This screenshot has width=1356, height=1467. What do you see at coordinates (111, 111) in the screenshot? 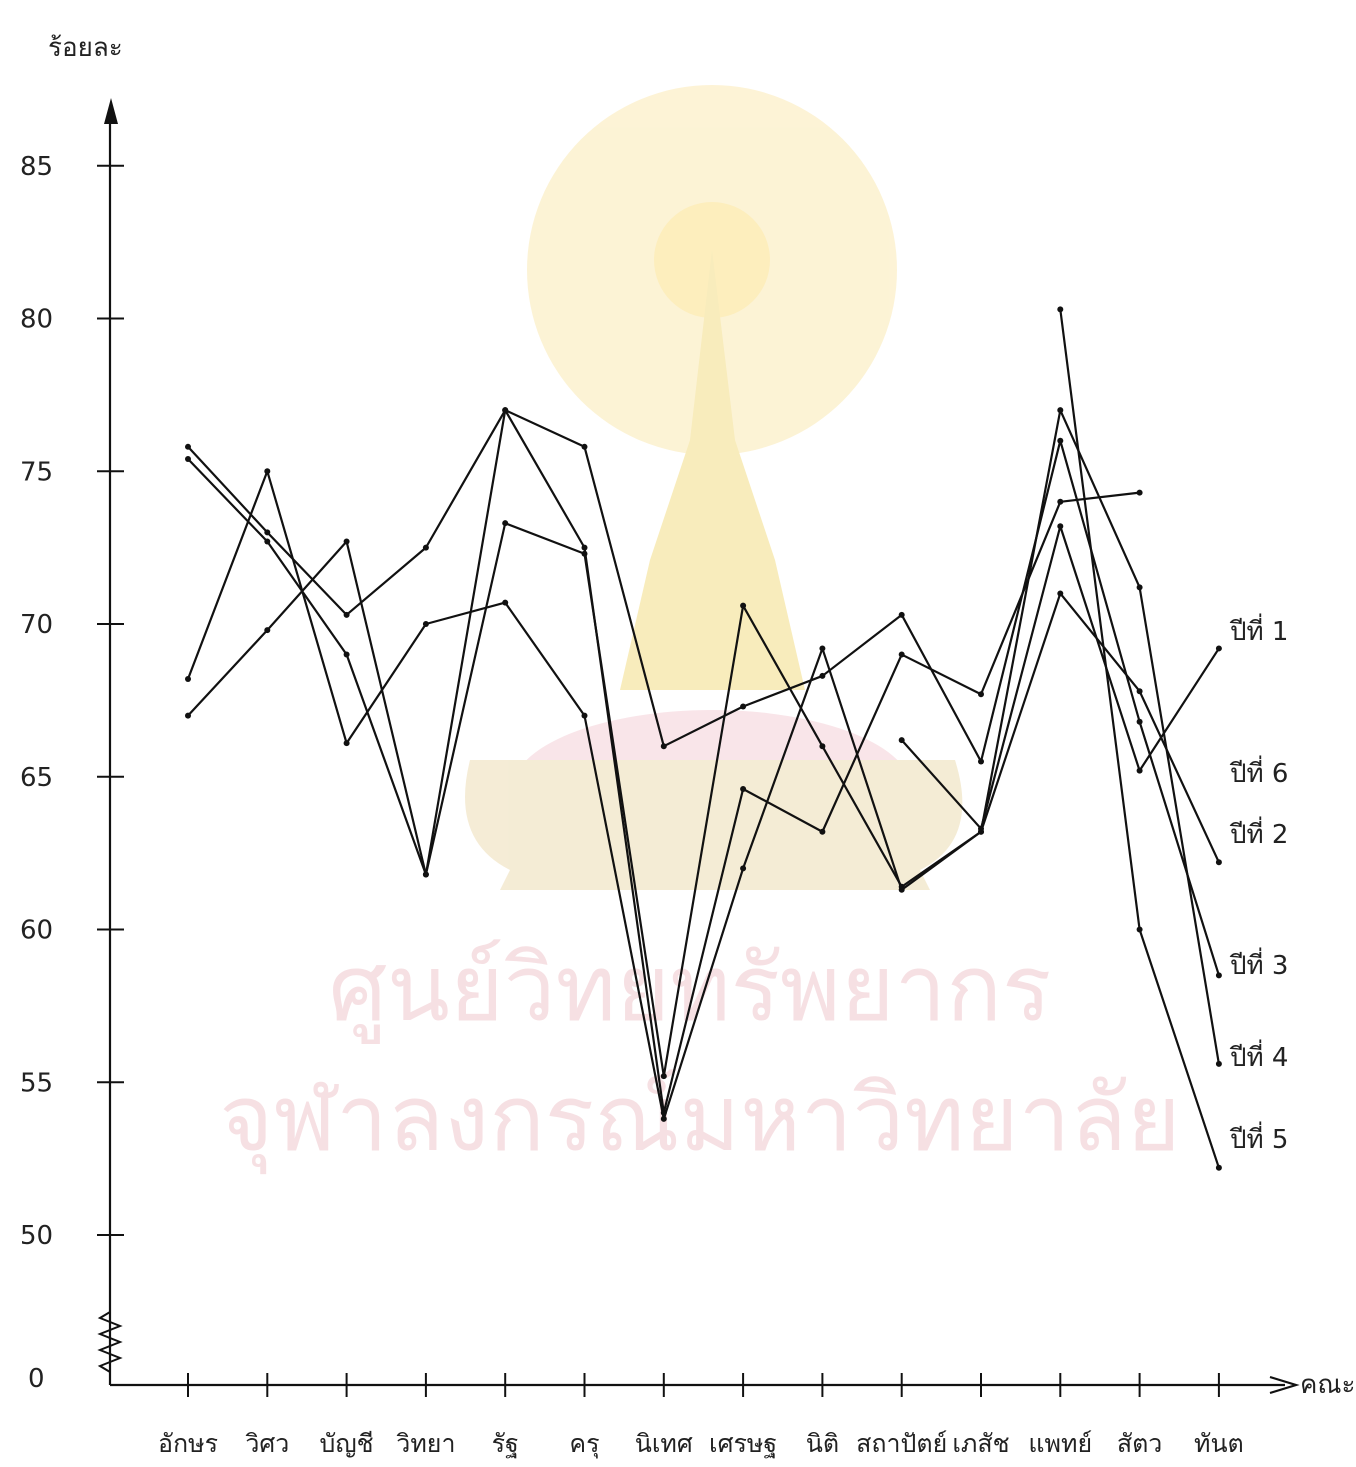
I see `y-axis-arrow` at bounding box center [111, 111].